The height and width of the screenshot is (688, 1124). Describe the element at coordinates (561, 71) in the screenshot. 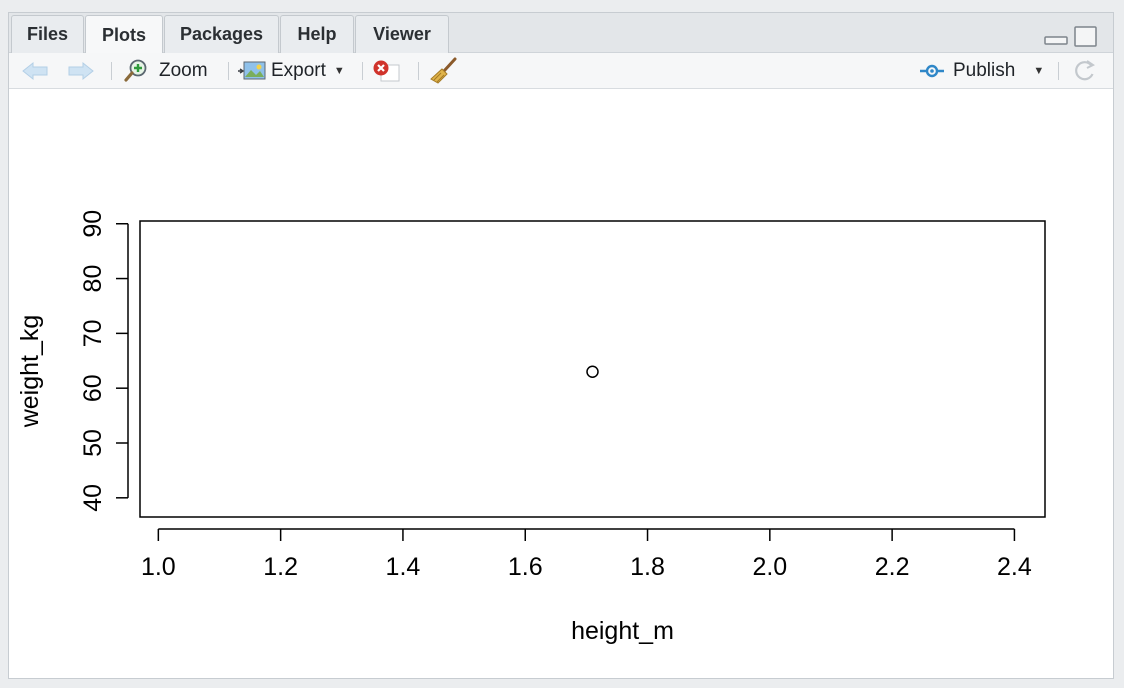

I see `plots-toolbar: Zoom Export ▼` at that location.